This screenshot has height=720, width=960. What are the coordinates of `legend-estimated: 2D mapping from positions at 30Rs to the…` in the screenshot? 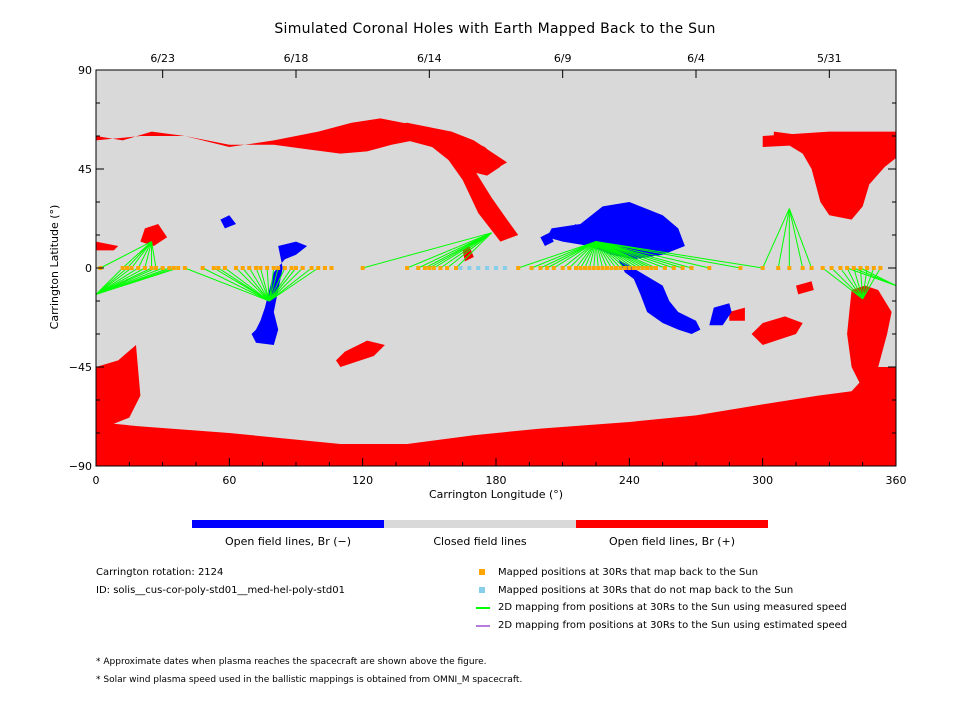 It's located at (673, 625).